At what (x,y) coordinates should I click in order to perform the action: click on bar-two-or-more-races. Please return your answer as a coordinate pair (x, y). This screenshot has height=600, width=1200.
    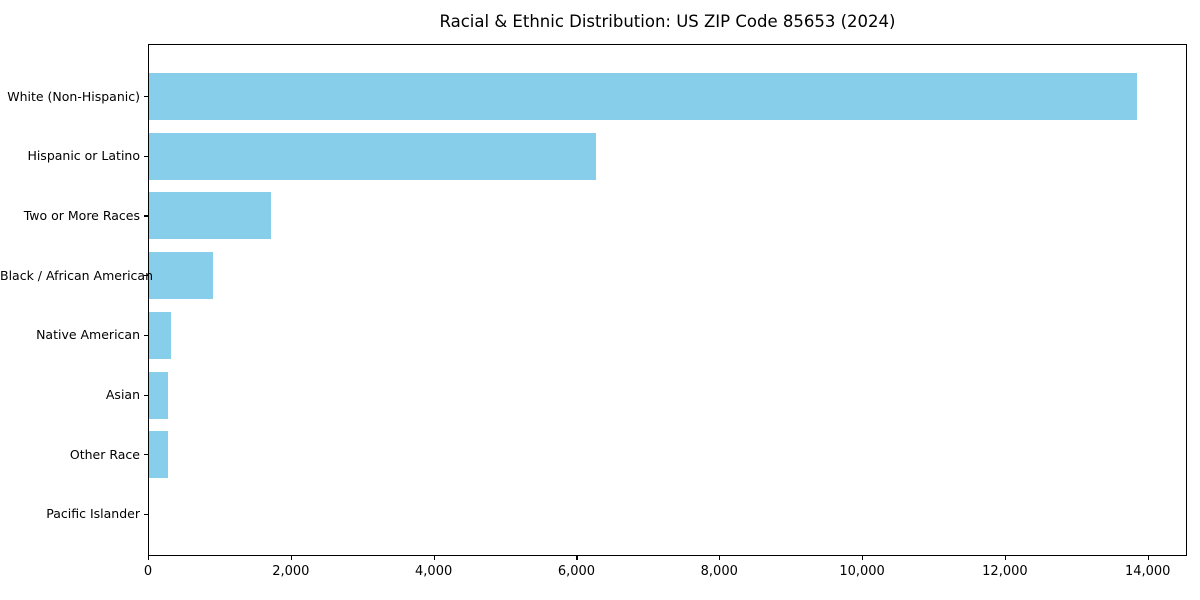
    Looking at the image, I should click on (210, 216).